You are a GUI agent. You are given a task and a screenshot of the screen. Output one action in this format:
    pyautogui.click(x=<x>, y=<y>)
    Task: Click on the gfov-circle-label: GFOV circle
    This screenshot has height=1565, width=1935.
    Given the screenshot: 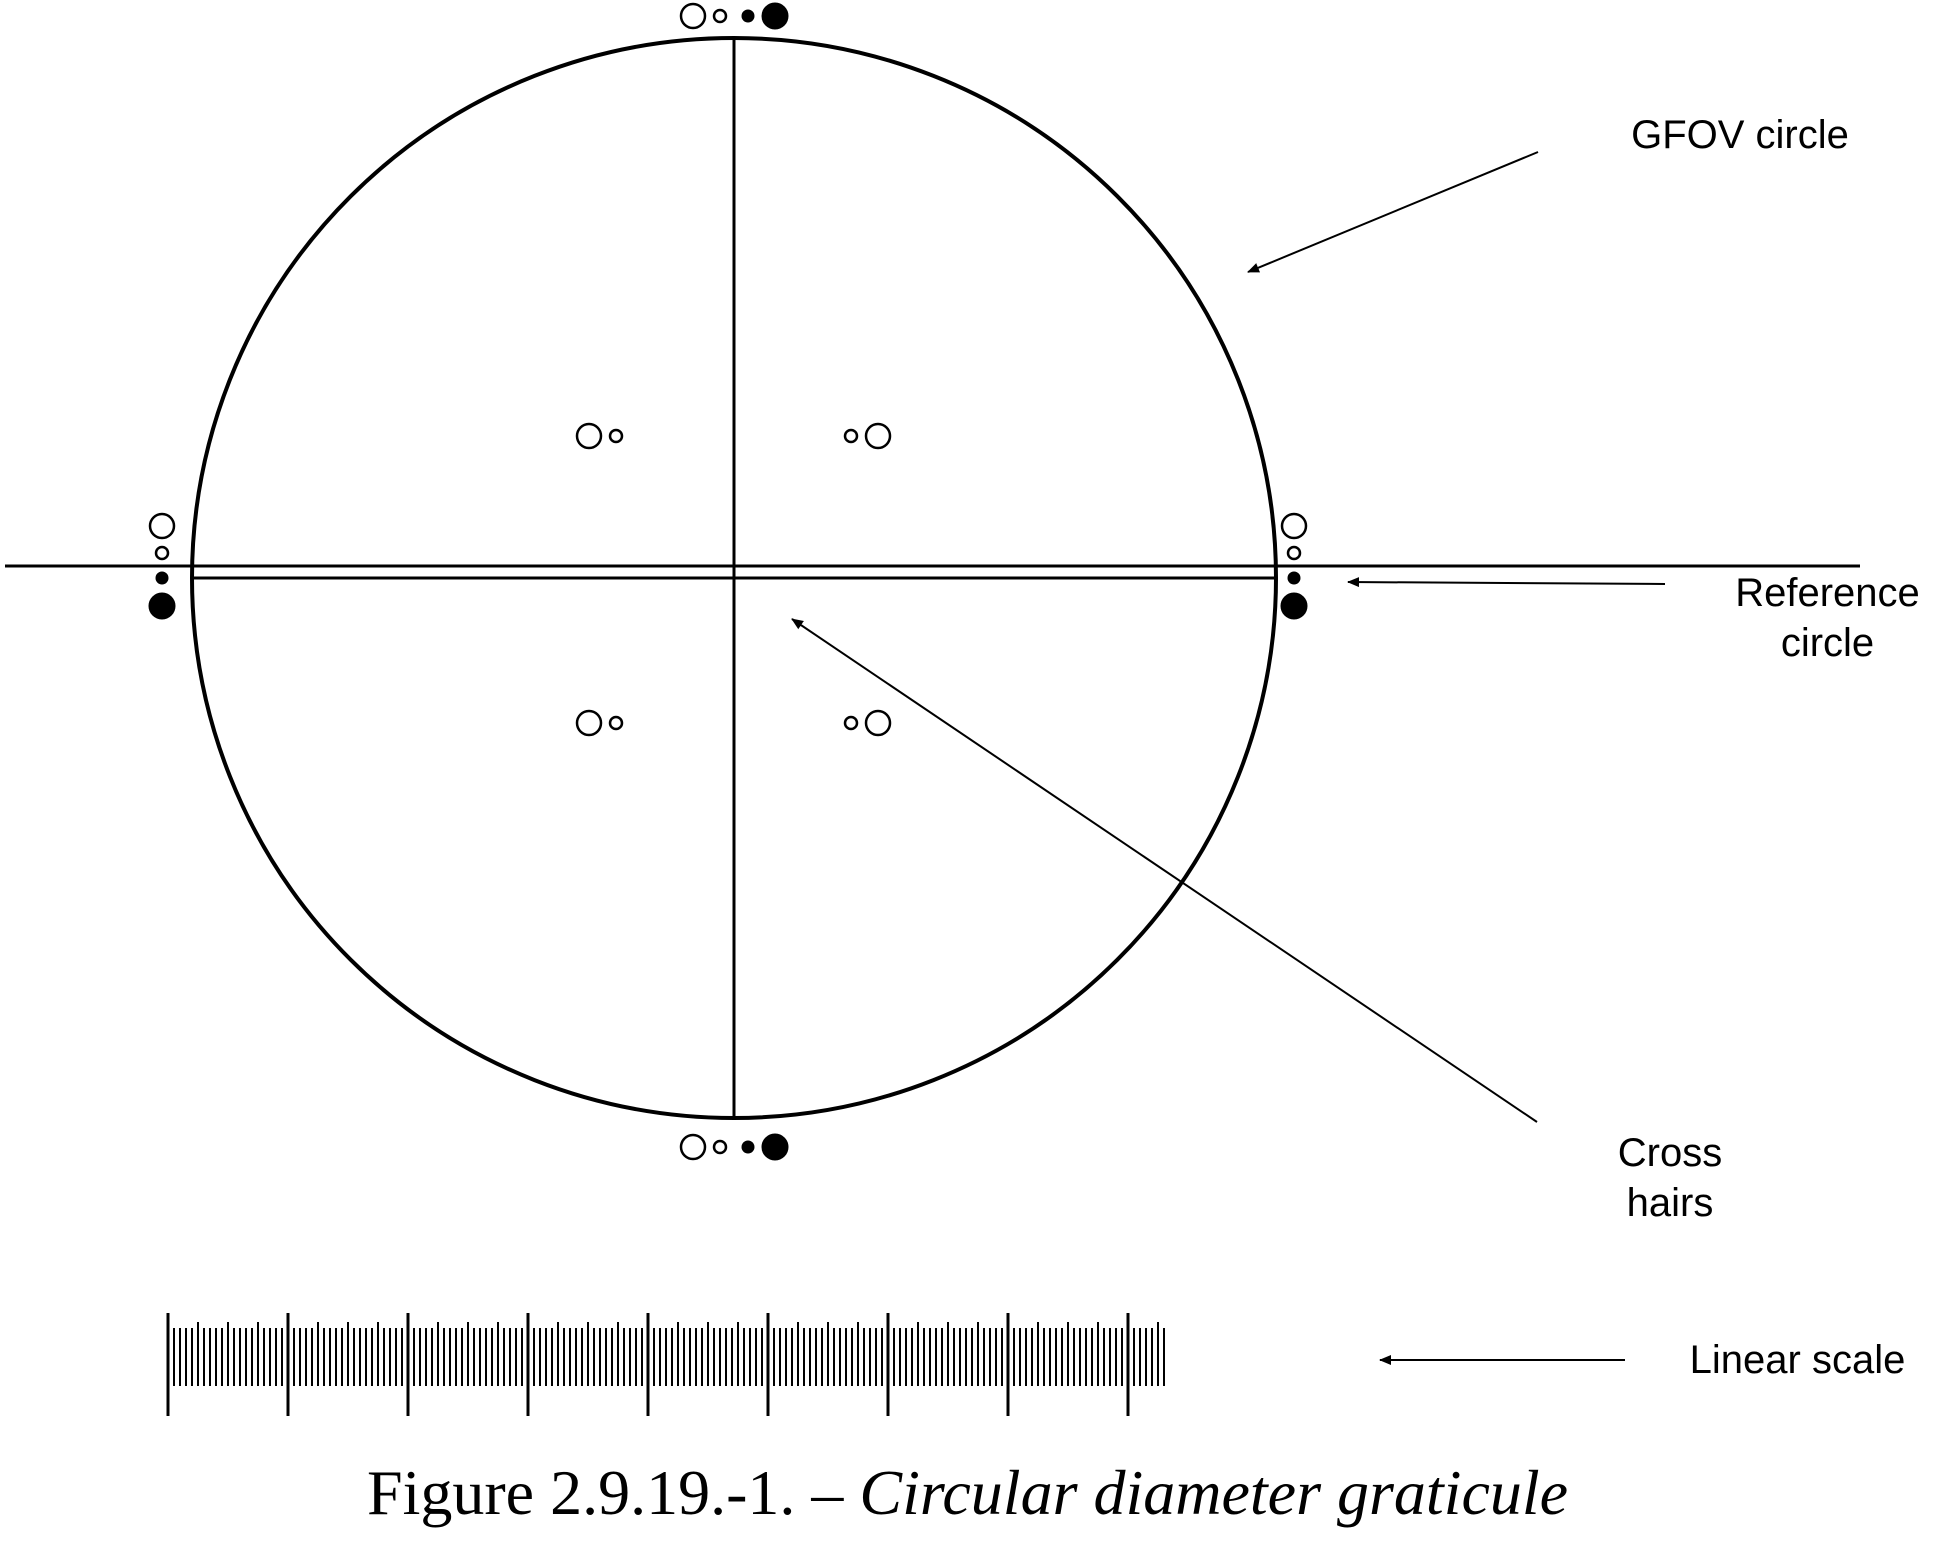 What is the action you would take?
    pyautogui.click(x=1740, y=135)
    